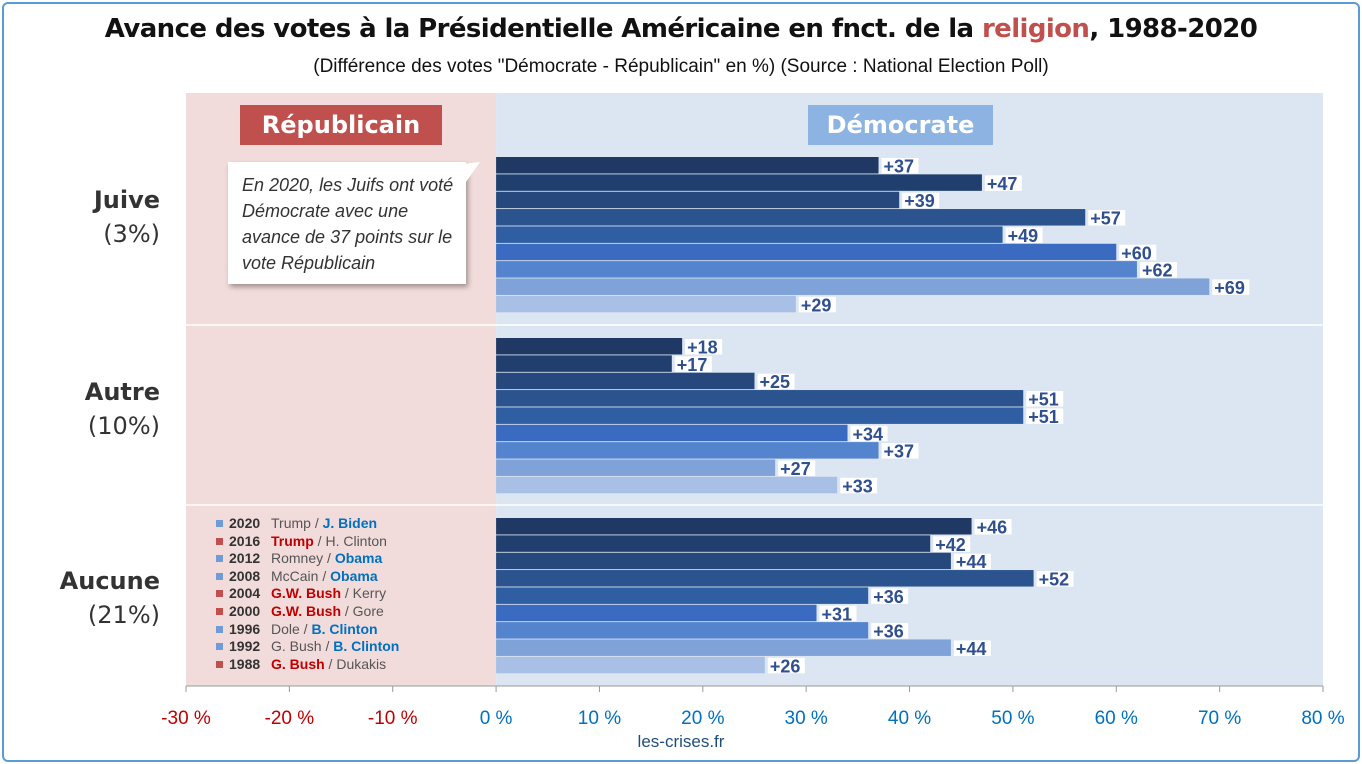 This screenshot has height=764, width=1362. What do you see at coordinates (599, 718) in the screenshot?
I see `x-tick-label: 10 %` at bounding box center [599, 718].